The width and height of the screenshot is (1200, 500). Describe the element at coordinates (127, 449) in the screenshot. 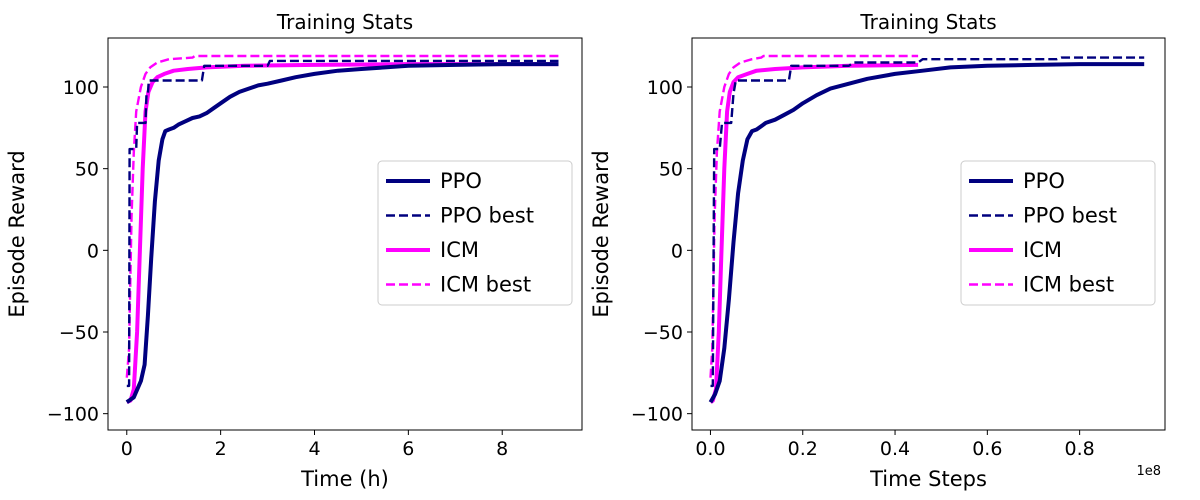

I see `x-tick-label: 0` at that location.